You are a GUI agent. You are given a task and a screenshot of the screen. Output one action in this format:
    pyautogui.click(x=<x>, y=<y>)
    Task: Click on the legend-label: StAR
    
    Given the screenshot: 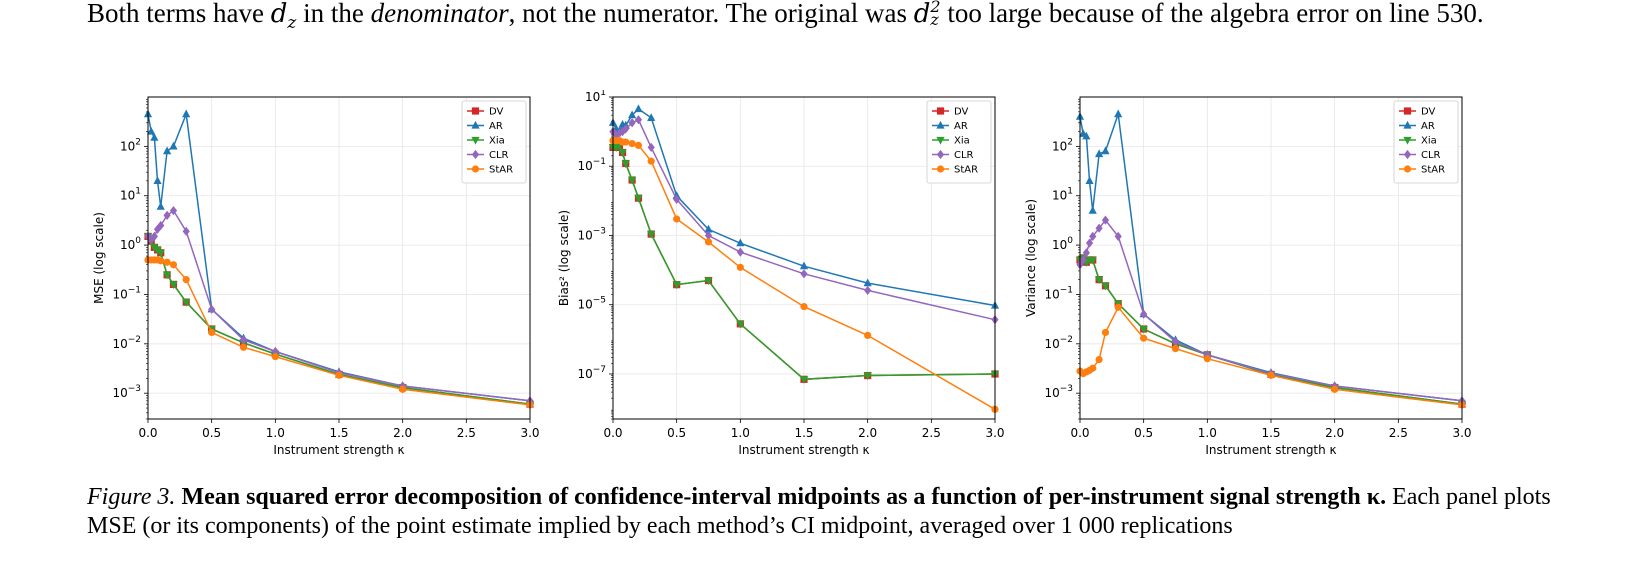 What is the action you would take?
    pyautogui.click(x=966, y=170)
    